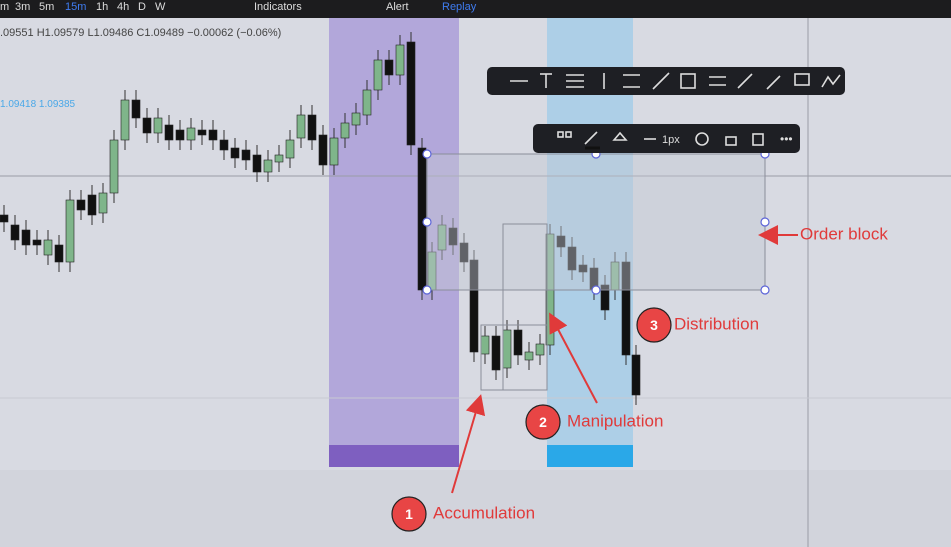 This screenshot has width=951, height=547. Describe the element at coordinates (102, 7) in the screenshot. I see `interval: 1h` at that location.